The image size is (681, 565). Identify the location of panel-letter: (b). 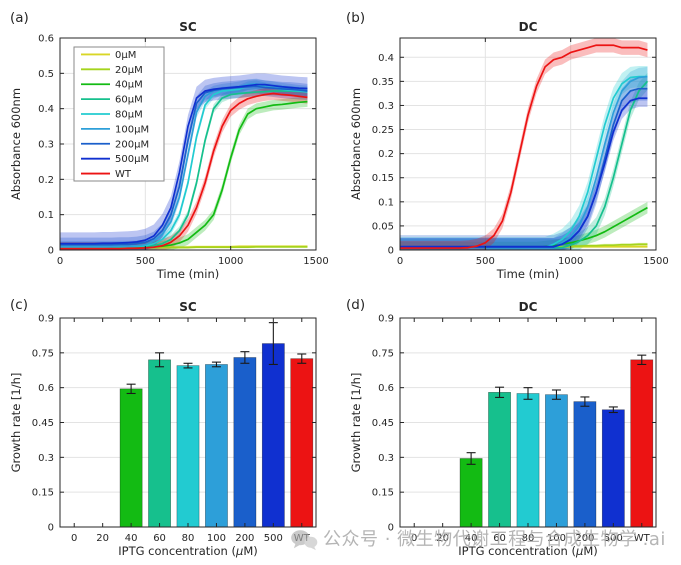
(355, 18).